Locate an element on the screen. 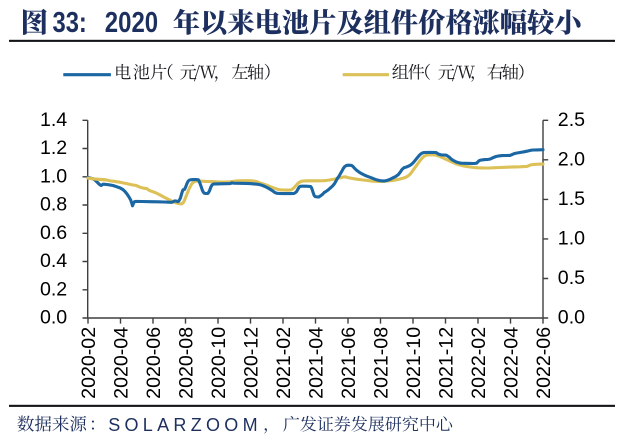 The width and height of the screenshot is (640, 445). svg-text: 2.0 is located at coordinates (571, 160).